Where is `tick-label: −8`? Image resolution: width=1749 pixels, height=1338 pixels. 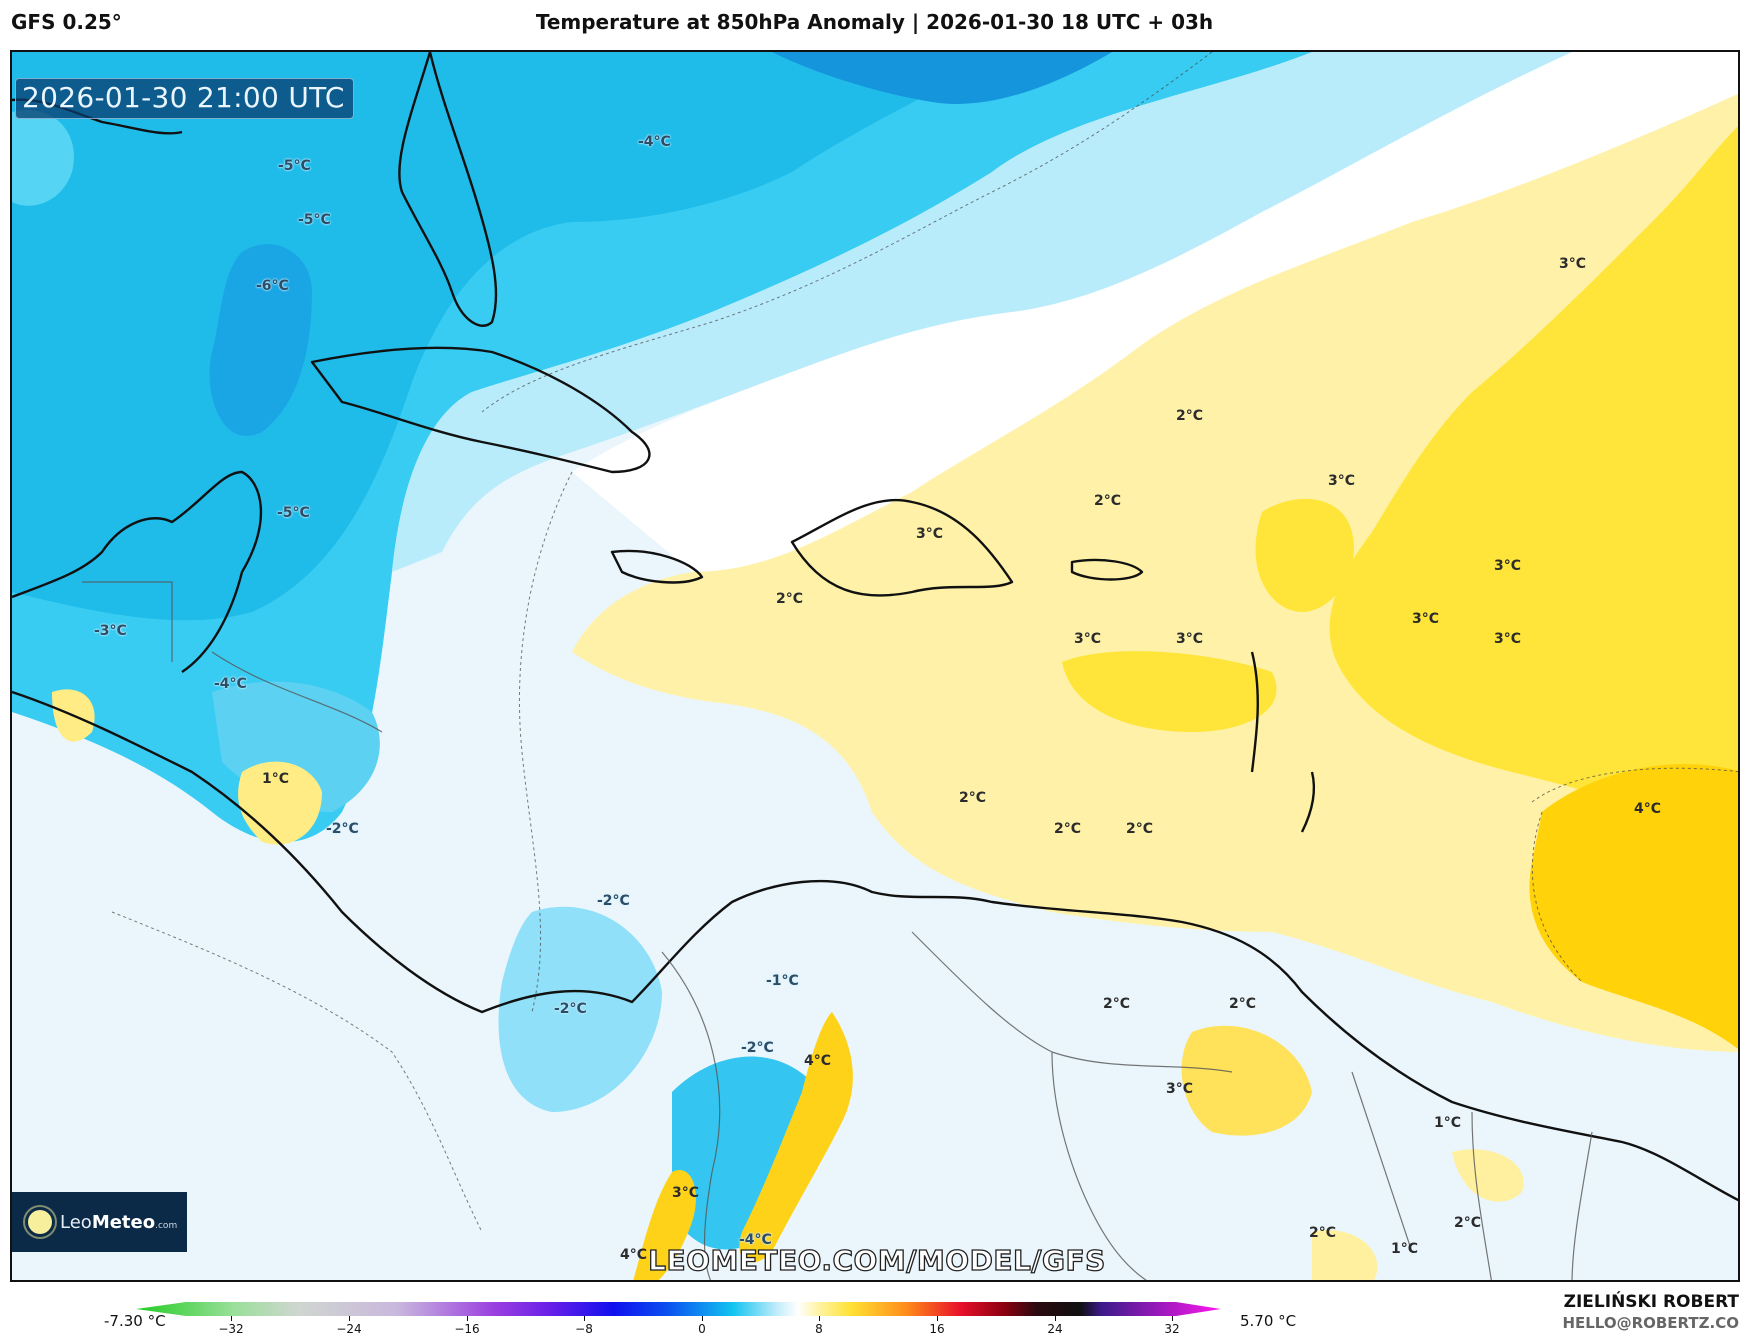
tick-label: −8 is located at coordinates (584, 1329).